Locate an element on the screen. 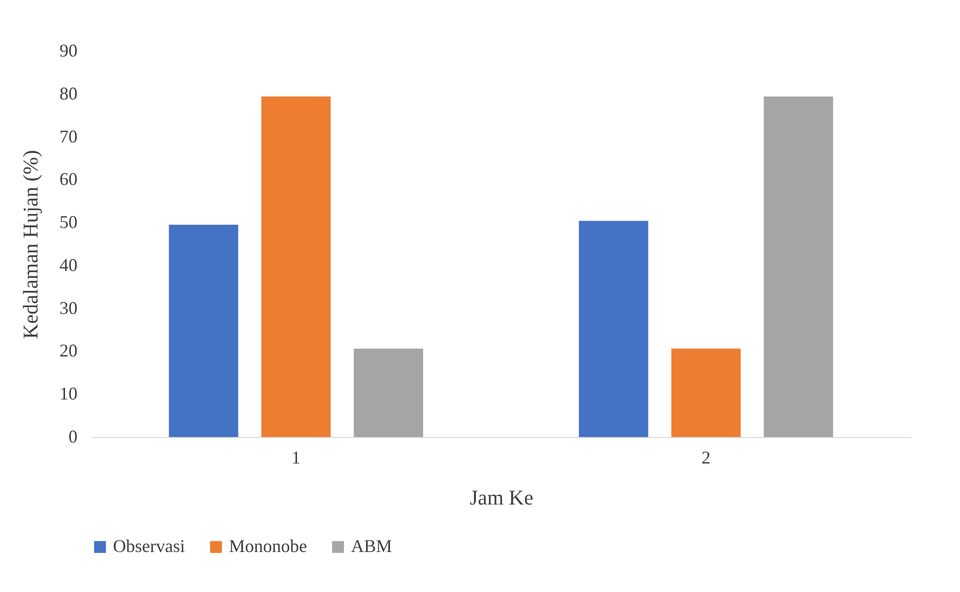 This screenshot has height=592, width=960. y-tick-label: 60 is located at coordinates (69, 179).